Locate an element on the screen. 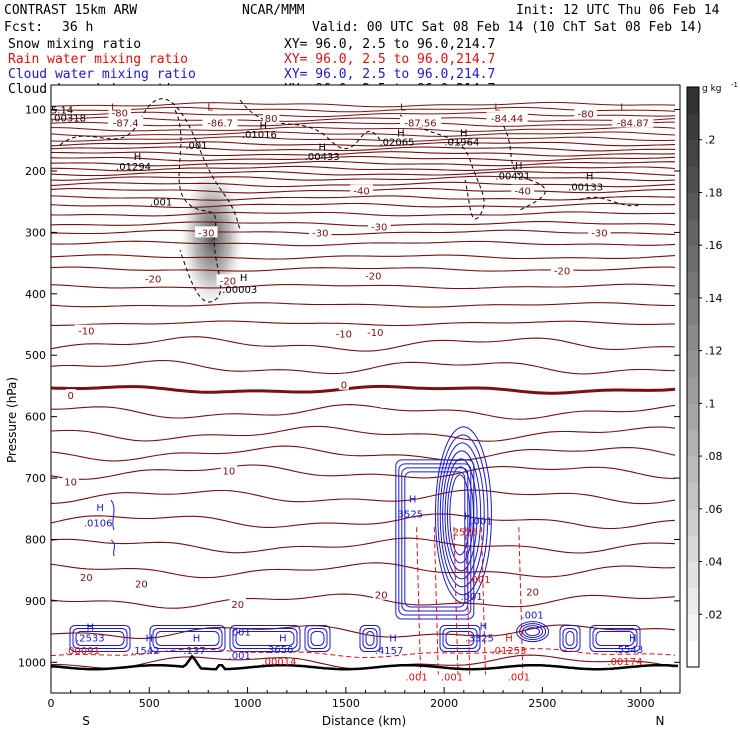  extremum-label: L is located at coordinates (114, 107).